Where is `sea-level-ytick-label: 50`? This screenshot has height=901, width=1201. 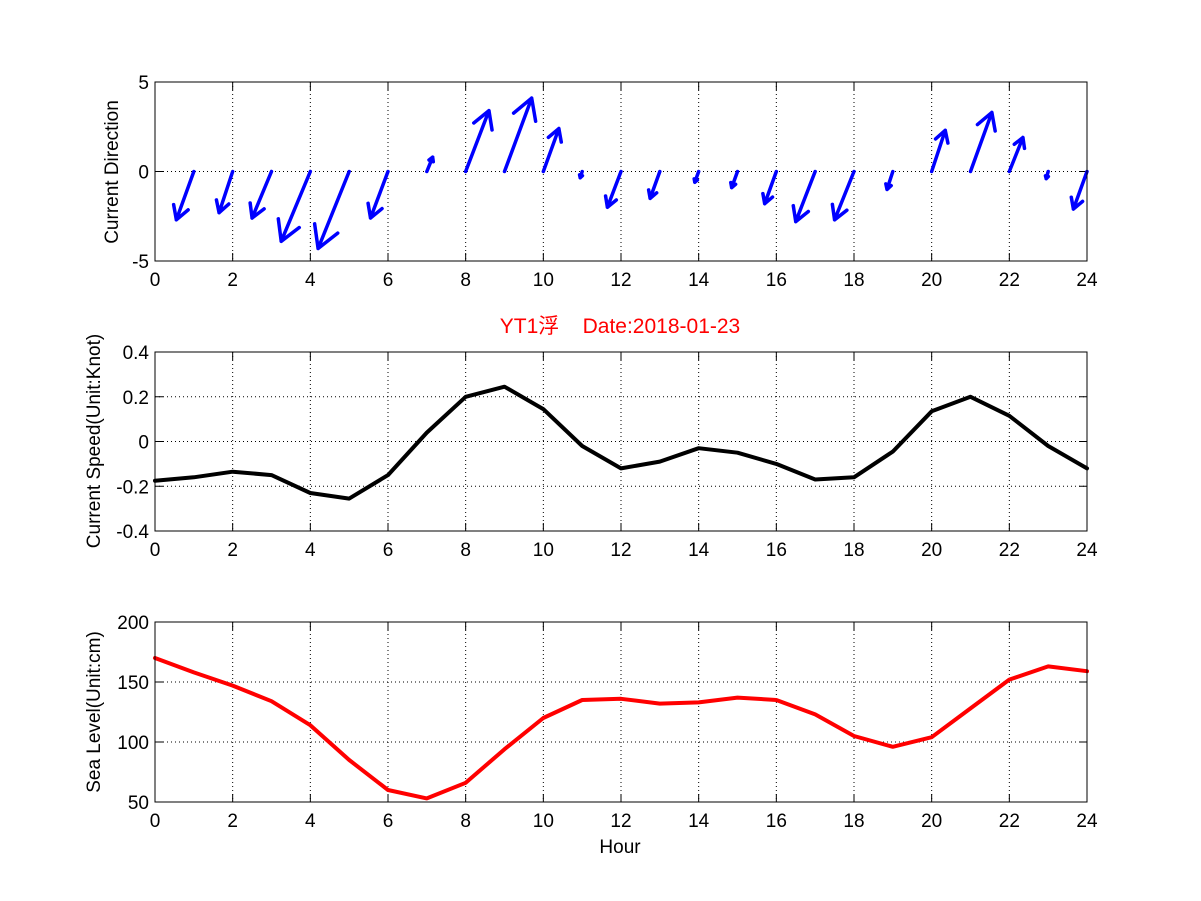
sea-level-ytick-label: 50 is located at coordinates (138, 803).